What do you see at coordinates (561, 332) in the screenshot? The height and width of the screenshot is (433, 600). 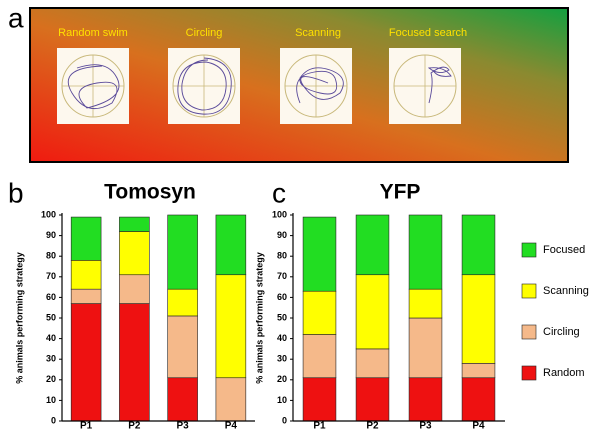 I see `legend-label: Circling` at bounding box center [561, 332].